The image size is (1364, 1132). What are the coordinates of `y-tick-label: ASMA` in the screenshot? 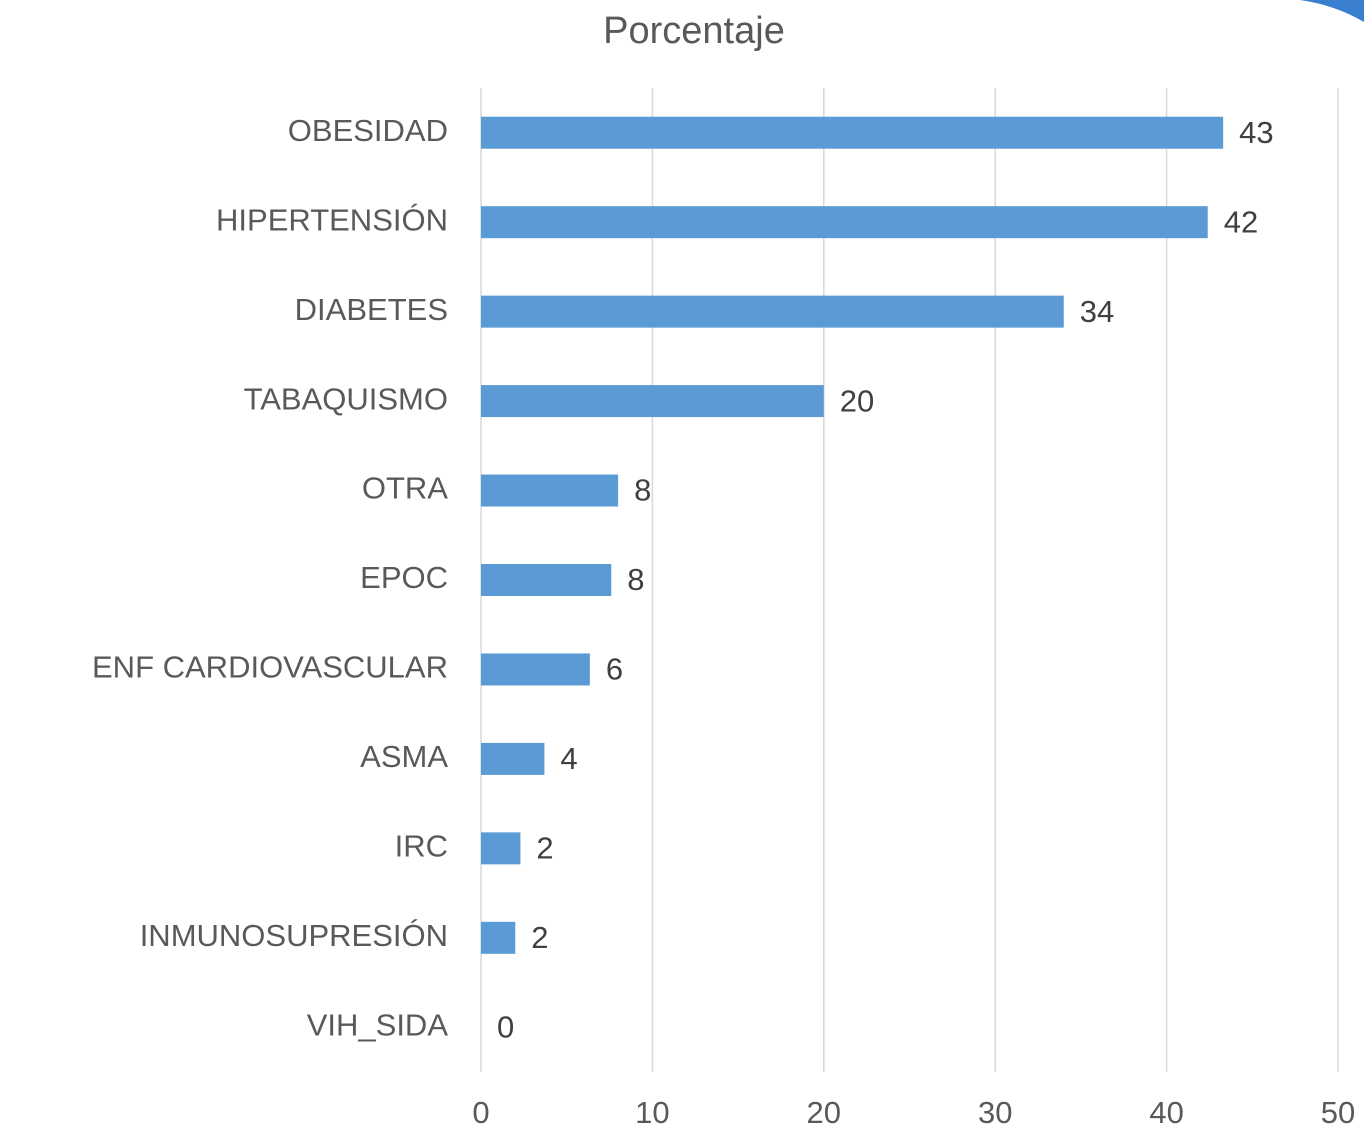 It's located at (404, 756).